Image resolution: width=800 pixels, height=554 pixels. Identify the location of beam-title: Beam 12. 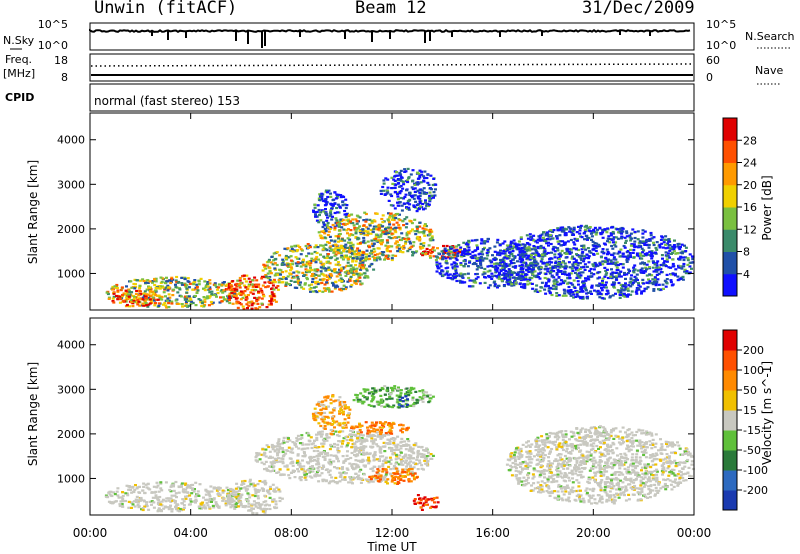
(391, 9).